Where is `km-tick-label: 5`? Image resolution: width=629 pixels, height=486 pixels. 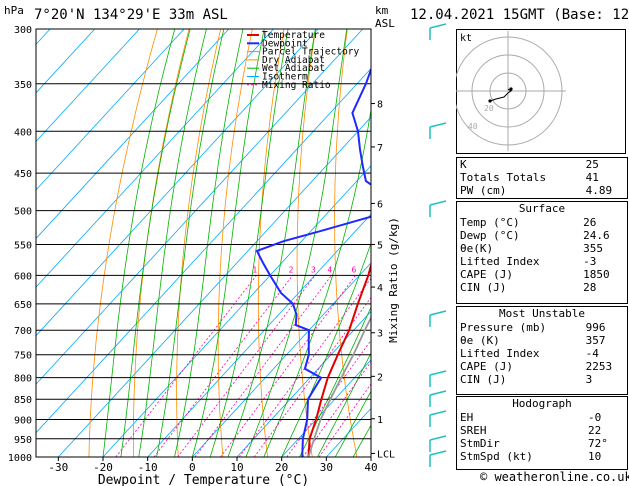 km-tick-label: 5 is located at coordinates (380, 245).